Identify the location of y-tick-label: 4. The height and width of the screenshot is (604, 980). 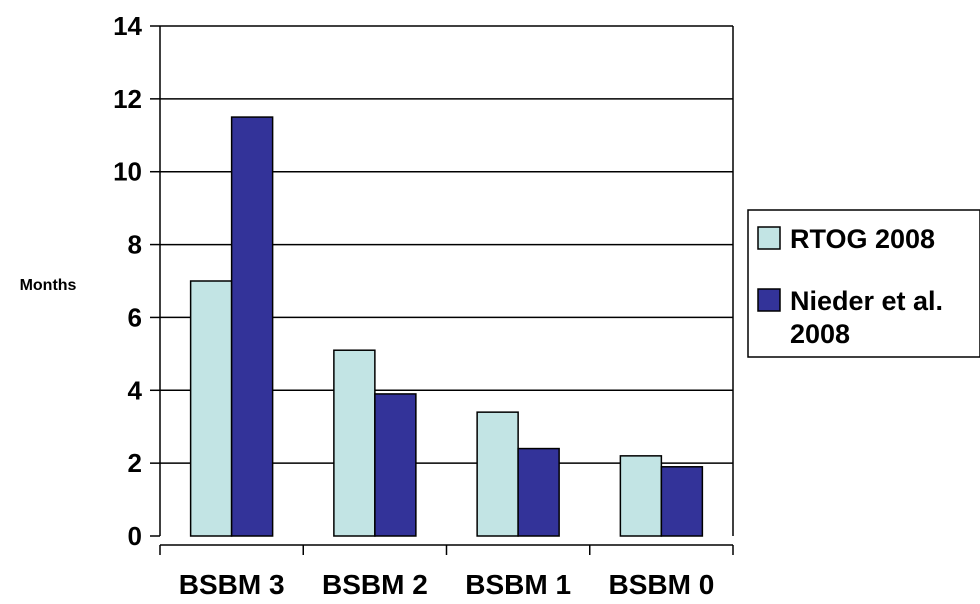
(135, 390).